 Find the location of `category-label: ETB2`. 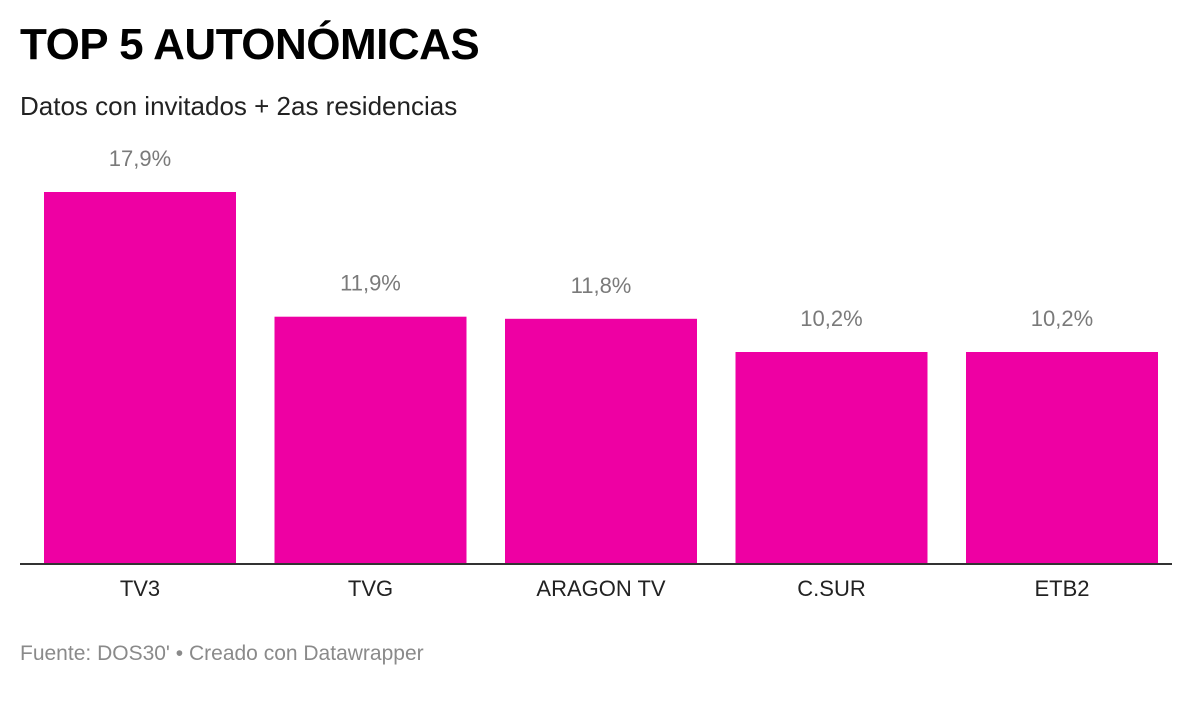

category-label: ETB2 is located at coordinates (1061, 588).